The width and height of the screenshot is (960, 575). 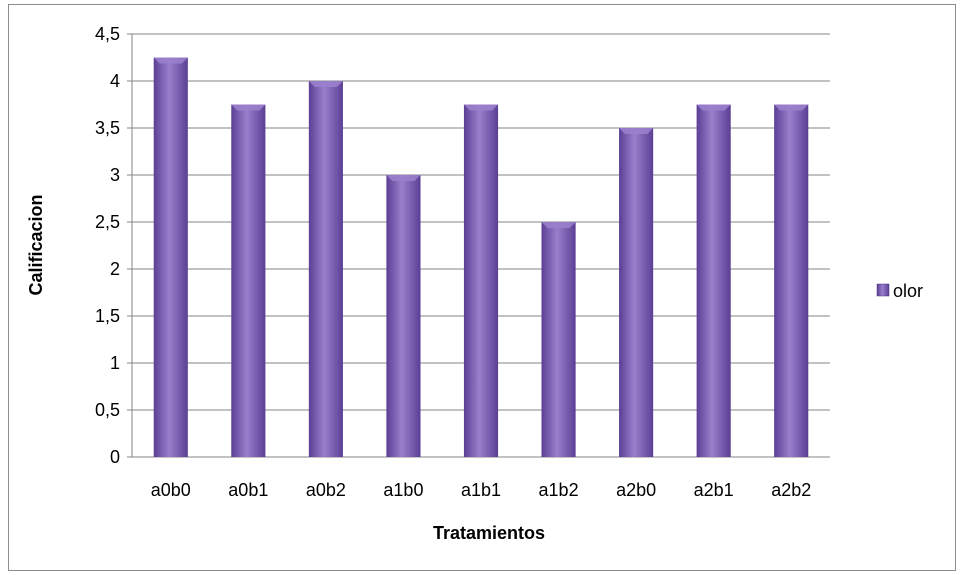 I want to click on bar-a2b1, so click(x=713, y=280).